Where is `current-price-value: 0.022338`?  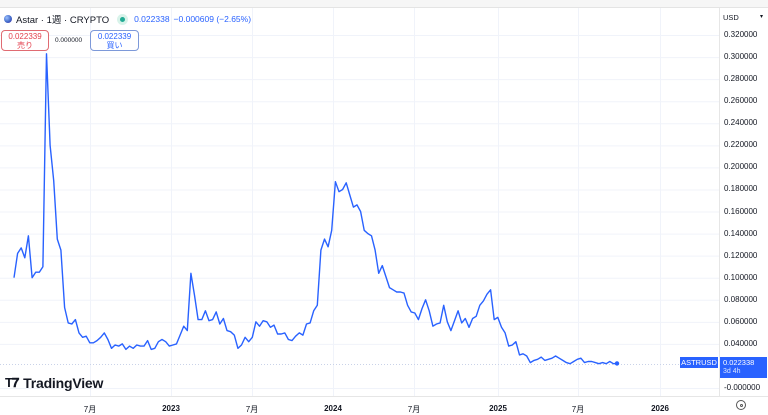 current-price-value: 0.022338 is located at coordinates (739, 362).